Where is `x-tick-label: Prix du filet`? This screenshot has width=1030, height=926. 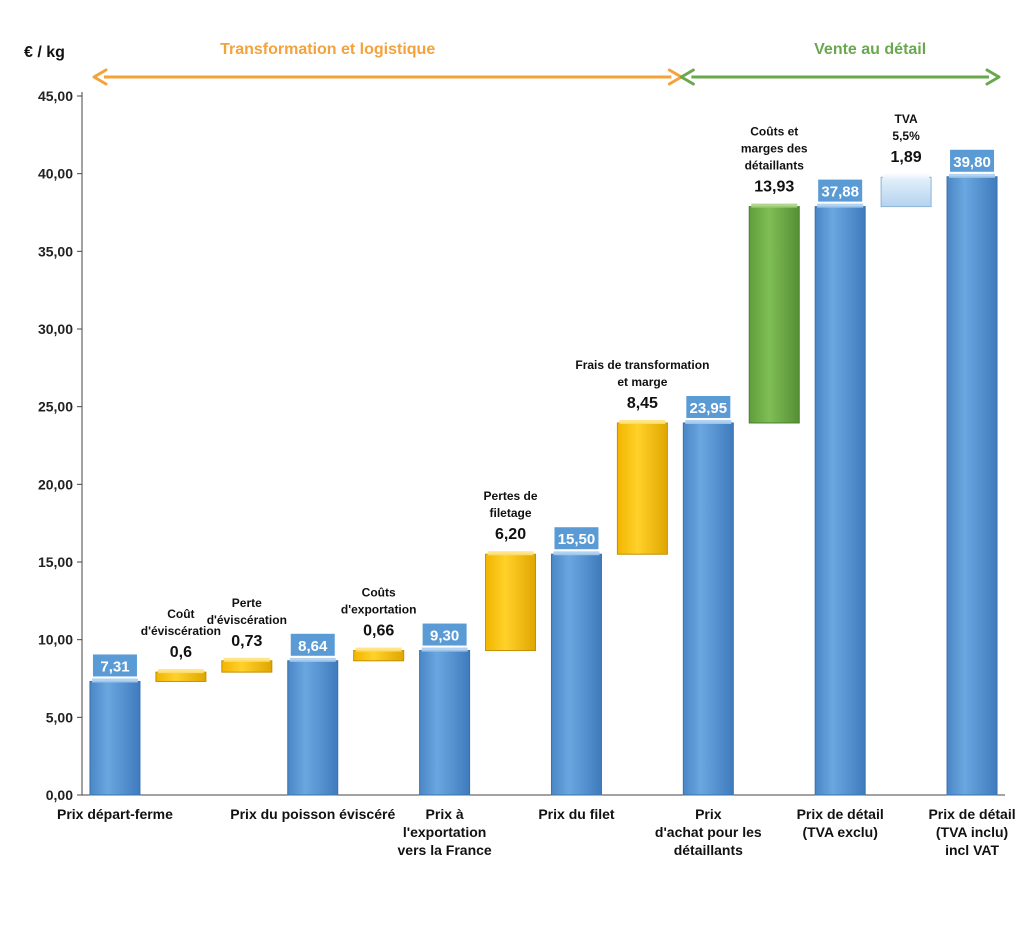
x-tick-label: Prix du filet is located at coordinates (576, 814).